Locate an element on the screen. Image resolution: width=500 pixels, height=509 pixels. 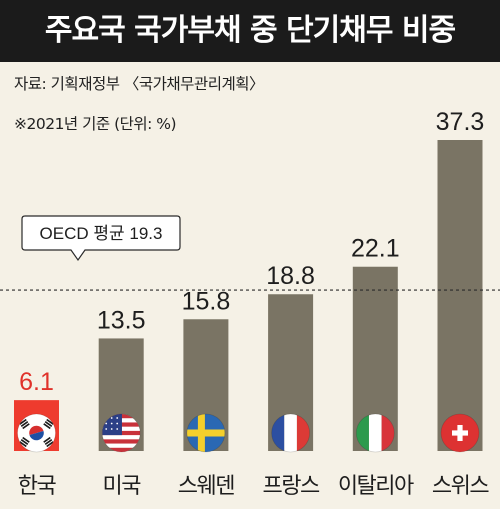
value-label-한국: 6.1 is located at coordinates (36, 382).